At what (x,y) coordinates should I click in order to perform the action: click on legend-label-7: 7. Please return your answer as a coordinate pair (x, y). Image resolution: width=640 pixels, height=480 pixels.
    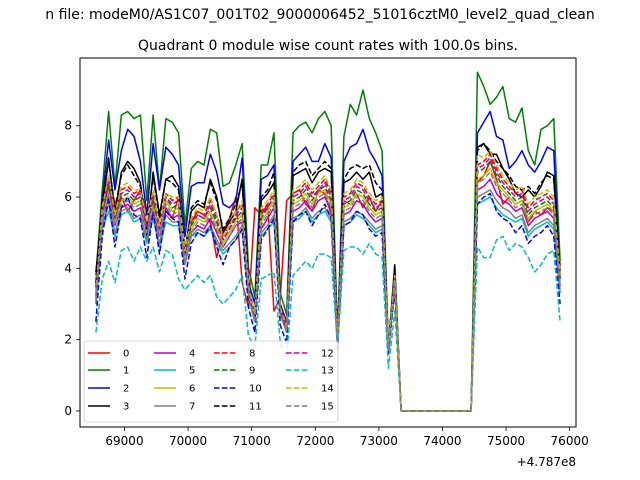
    Looking at the image, I should click on (192, 407).